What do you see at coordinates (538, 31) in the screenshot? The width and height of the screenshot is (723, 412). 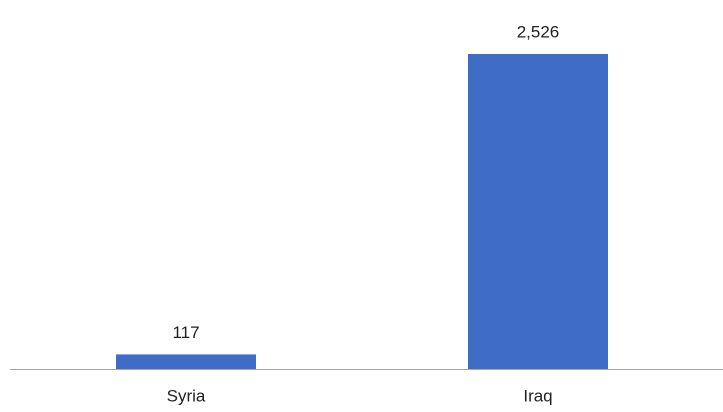 I see `value-label: 2,526` at bounding box center [538, 31].